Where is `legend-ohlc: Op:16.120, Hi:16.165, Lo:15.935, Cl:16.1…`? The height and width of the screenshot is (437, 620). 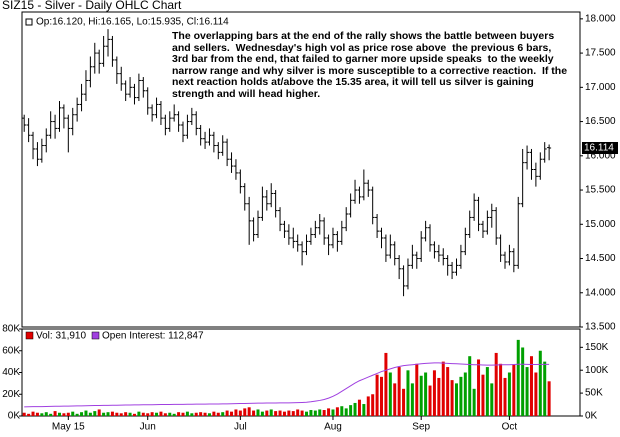
legend-ohlc: Op:16.120, Hi:16.165, Lo:15.935, Cl:16.1… is located at coordinates (132, 22).